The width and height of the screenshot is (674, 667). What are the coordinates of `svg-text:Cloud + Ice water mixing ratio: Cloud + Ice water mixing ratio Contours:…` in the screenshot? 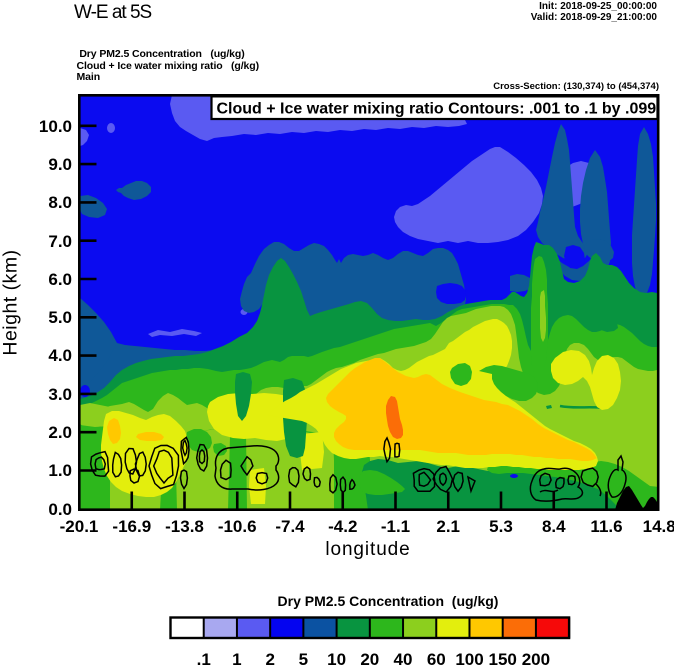 It's located at (437, 109).